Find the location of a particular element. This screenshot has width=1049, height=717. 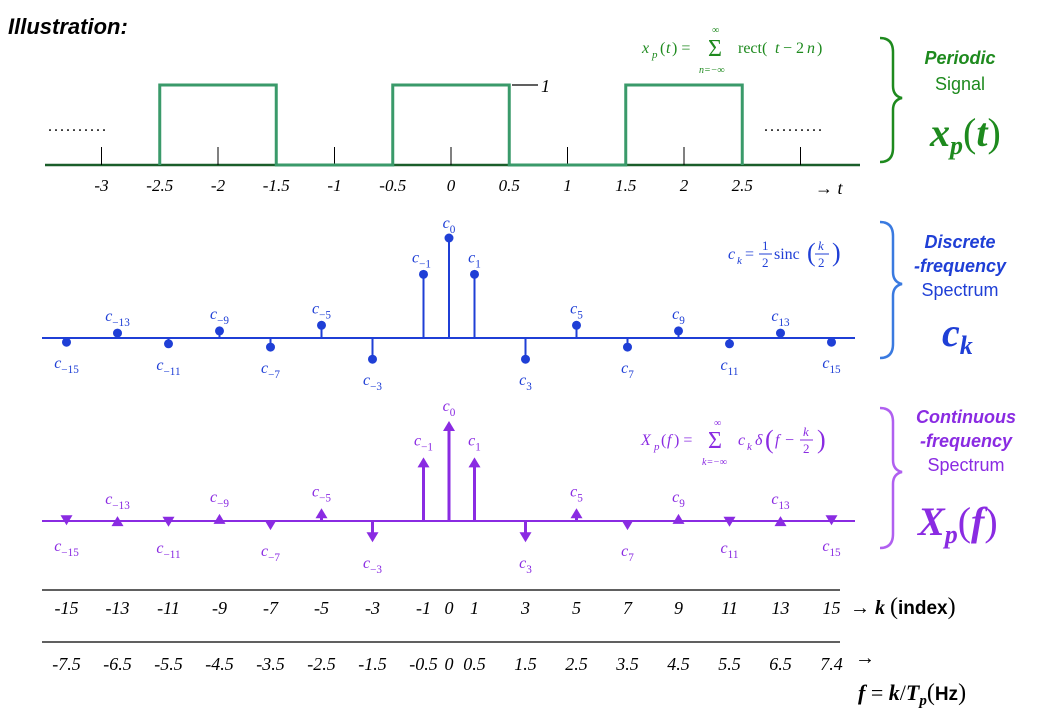

signal-brace is located at coordinates (891, 100).